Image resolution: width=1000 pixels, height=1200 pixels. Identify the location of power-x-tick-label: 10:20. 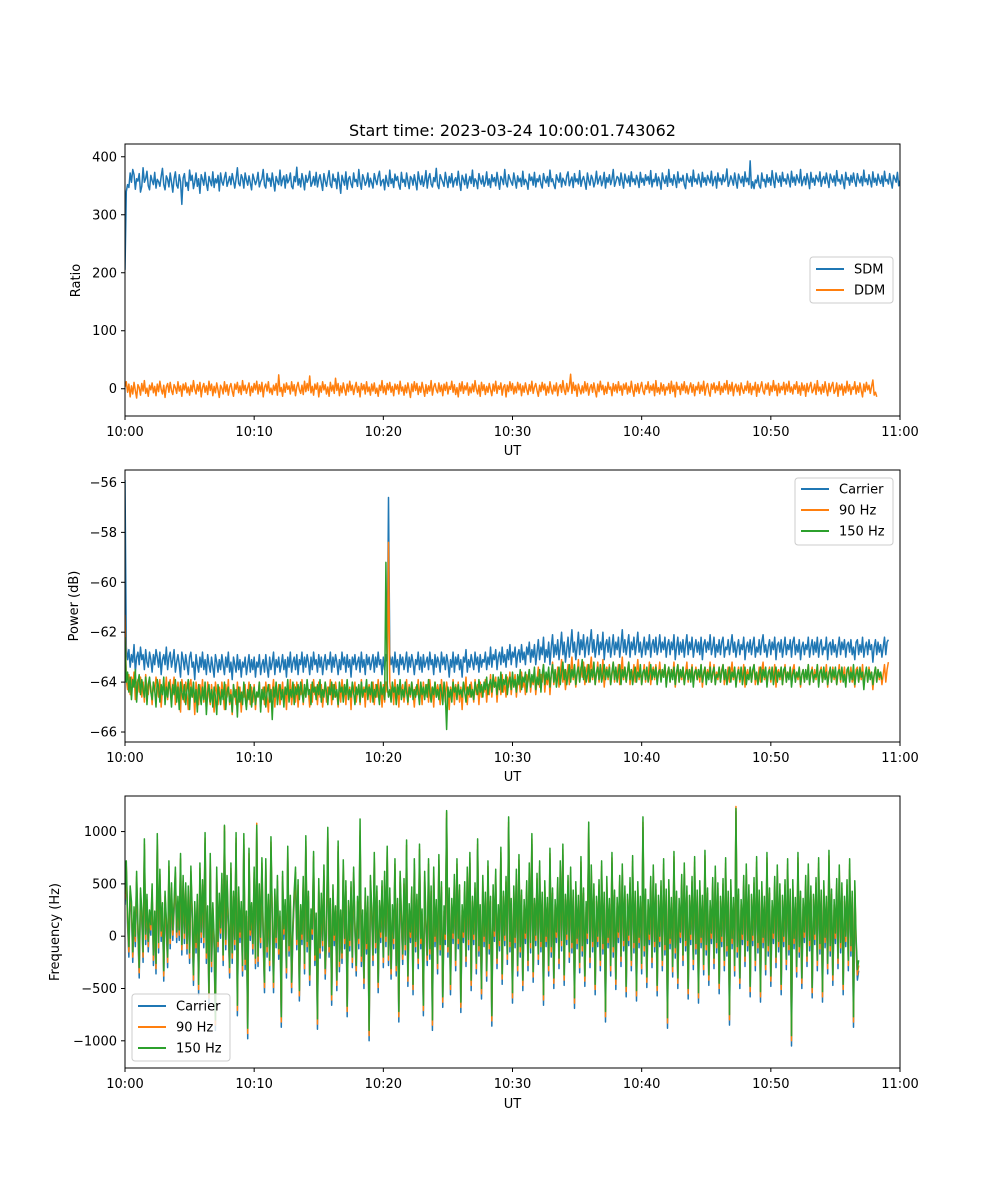
(383, 758).